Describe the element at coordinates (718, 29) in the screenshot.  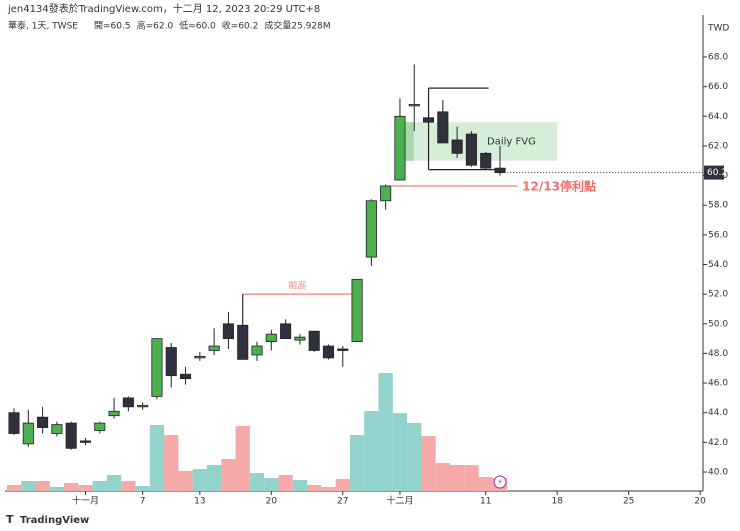
I see `currency: TWD` at that location.